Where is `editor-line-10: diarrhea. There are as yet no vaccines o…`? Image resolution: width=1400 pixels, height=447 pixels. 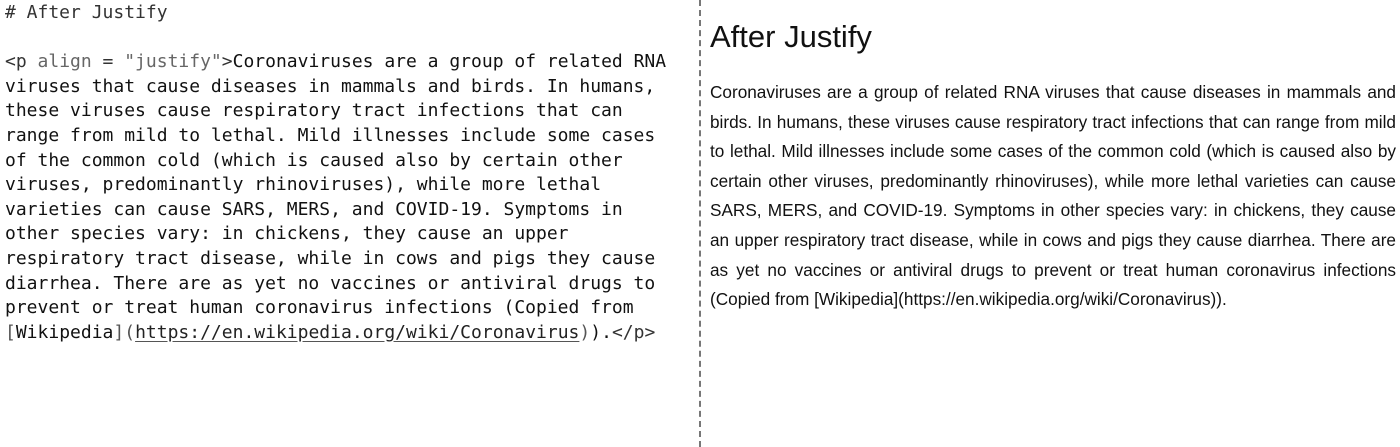 editor-line-10: diarrhea. There are as yet no vaccines o… is located at coordinates (330, 283).